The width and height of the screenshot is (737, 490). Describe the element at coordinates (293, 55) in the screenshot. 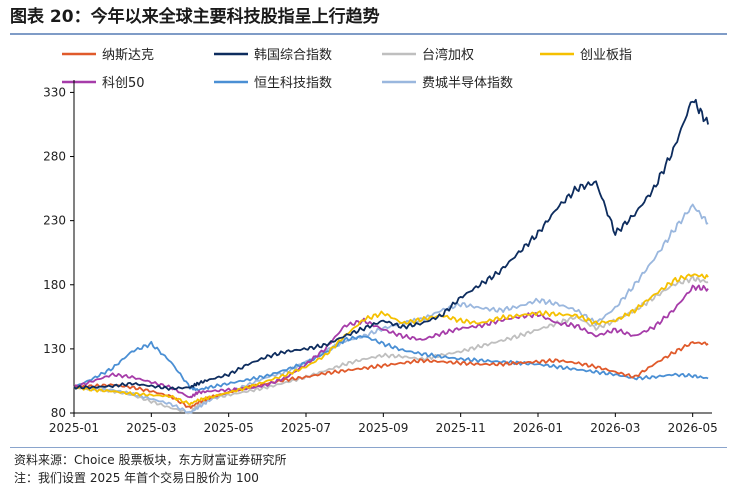

I see `legend-label: 韩国综合指数` at that location.